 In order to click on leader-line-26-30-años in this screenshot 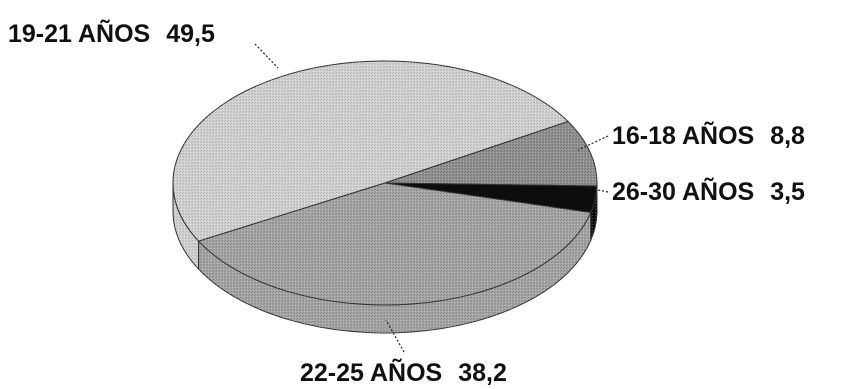, I will do `click(598, 190)`.